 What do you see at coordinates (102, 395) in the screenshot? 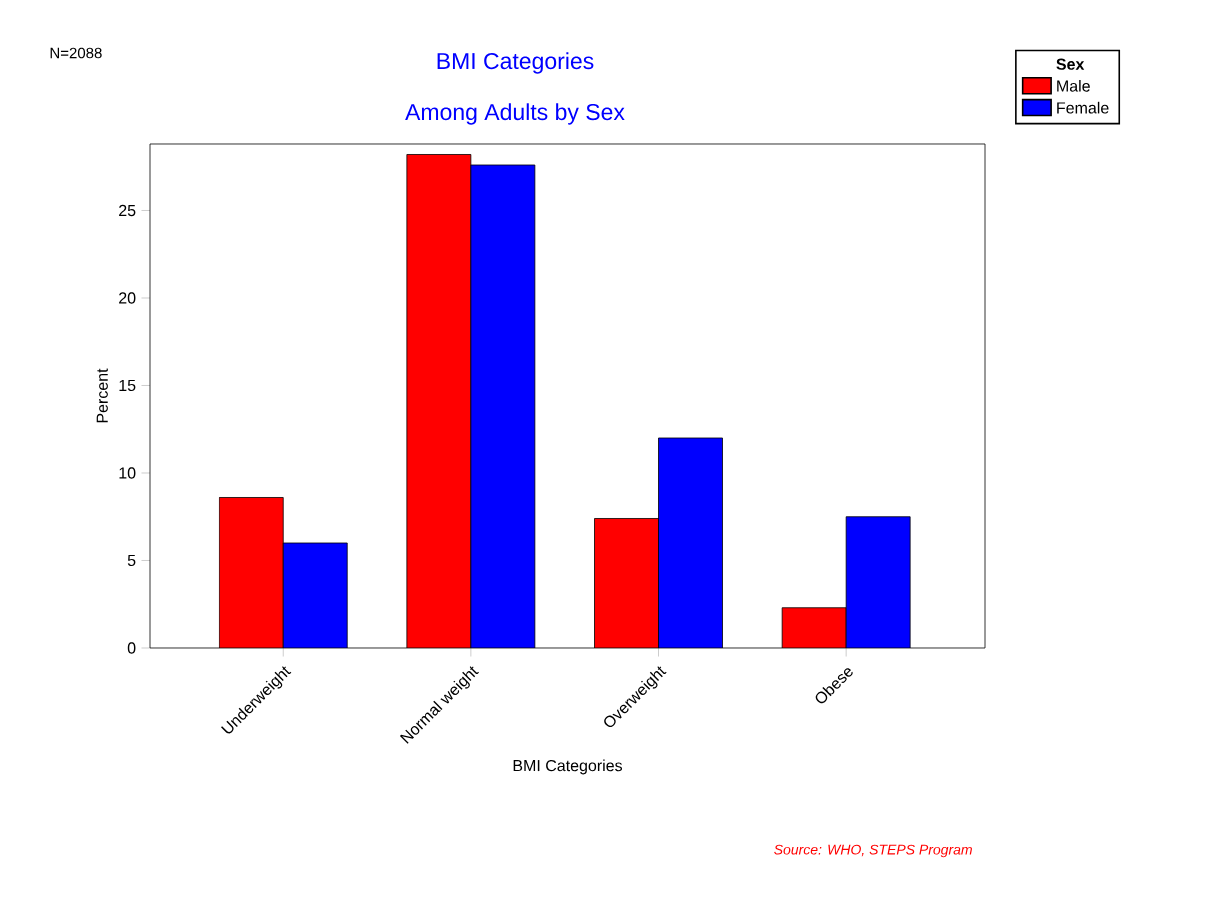
I see `y-axis-title: Percent` at bounding box center [102, 395].